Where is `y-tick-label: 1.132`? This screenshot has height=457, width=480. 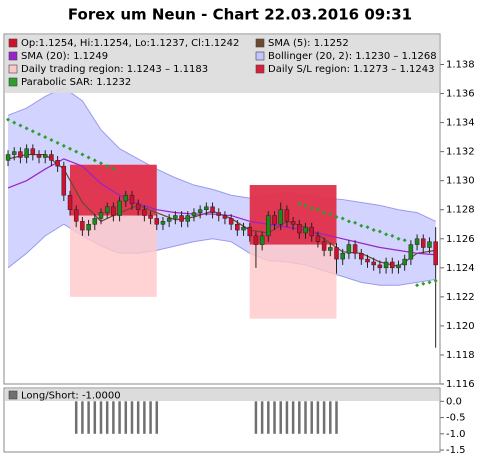
y-tick-label: 1.132 is located at coordinates (460, 152).